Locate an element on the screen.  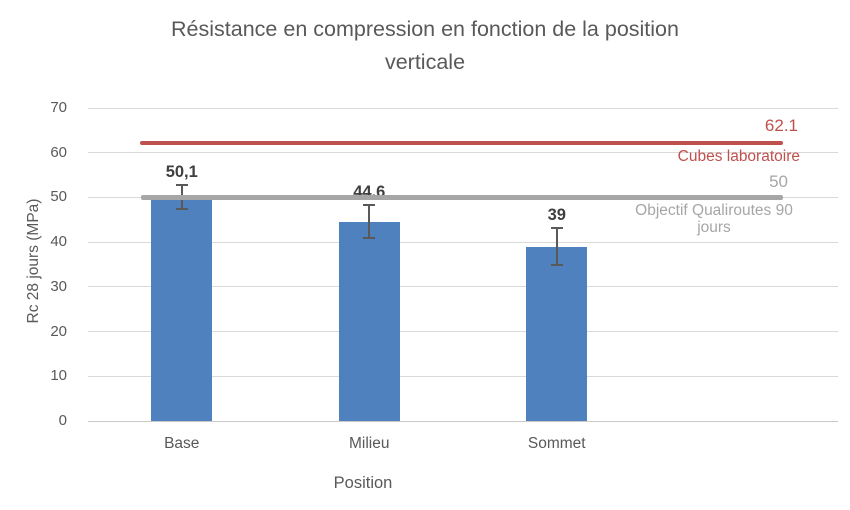
ref-line-cubes-laboratoire is located at coordinates (461, 143).